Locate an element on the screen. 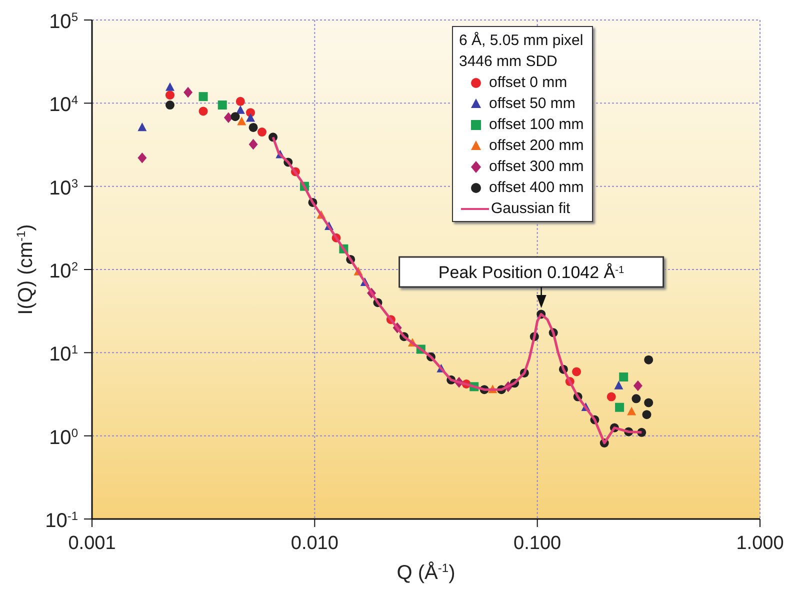 This screenshot has height=589, width=796. legend-label: offset 100 mm is located at coordinates (536, 125).